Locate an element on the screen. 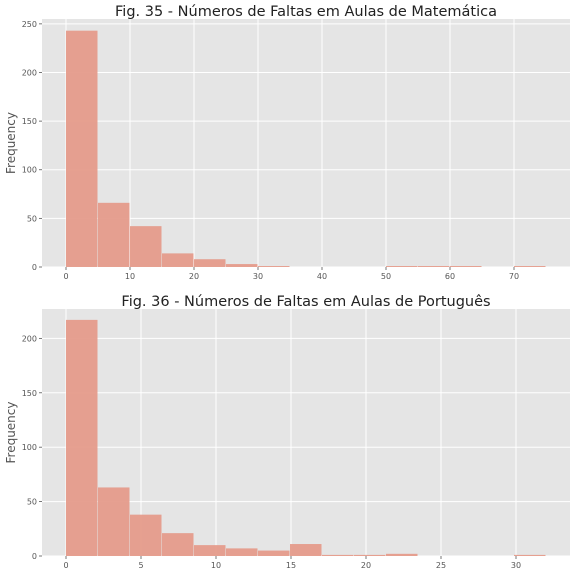 Image resolution: width=576 pixels, height=580 pixels. x-tick-label: 15 is located at coordinates (291, 565).